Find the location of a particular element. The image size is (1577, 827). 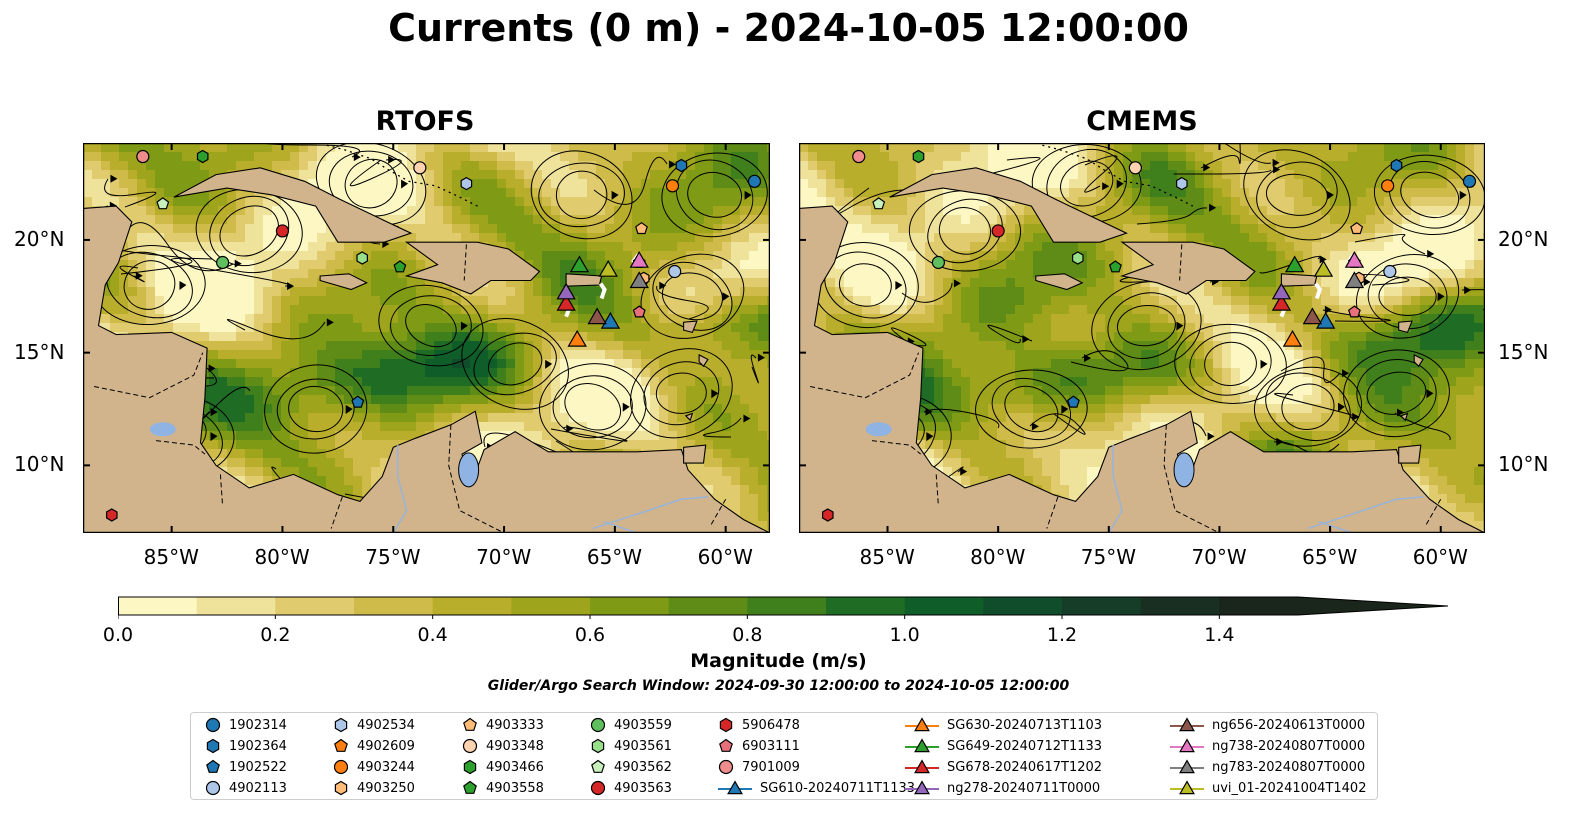

legend-item: SG630-20240713T1103 is located at coordinates (1003, 725).